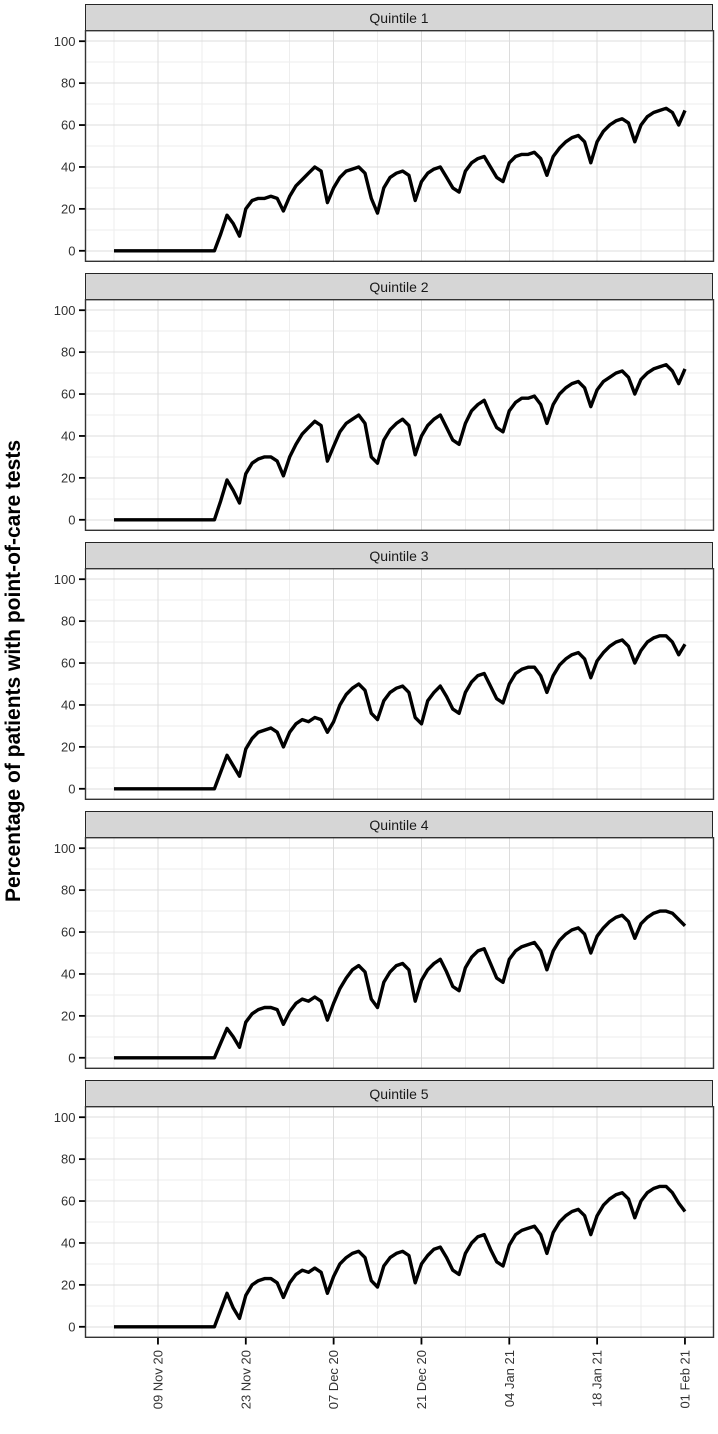  Describe the element at coordinates (158, 1379) in the screenshot. I see `x-tick-label: 09 Nov 20` at that location.